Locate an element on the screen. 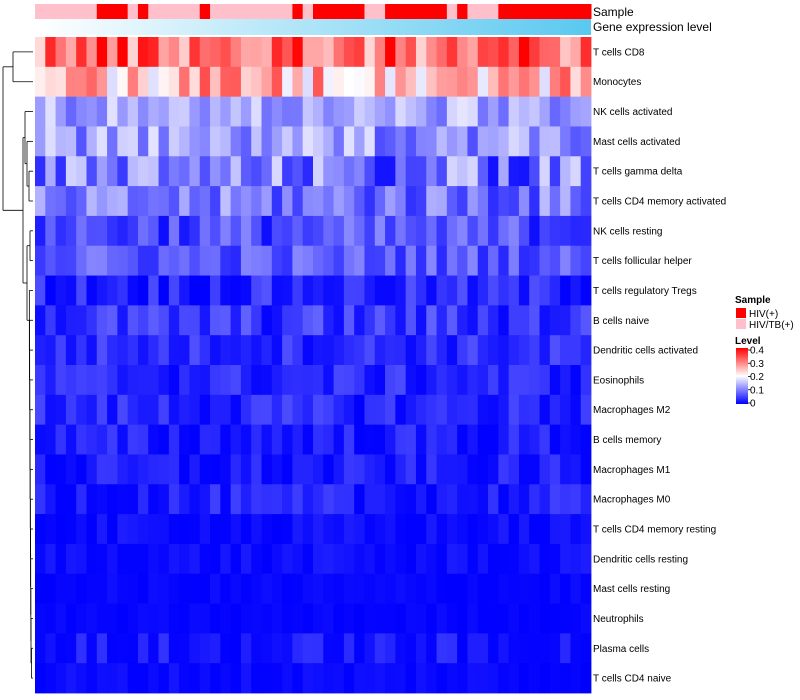  row-label: Neutrophils is located at coordinates (618, 619).